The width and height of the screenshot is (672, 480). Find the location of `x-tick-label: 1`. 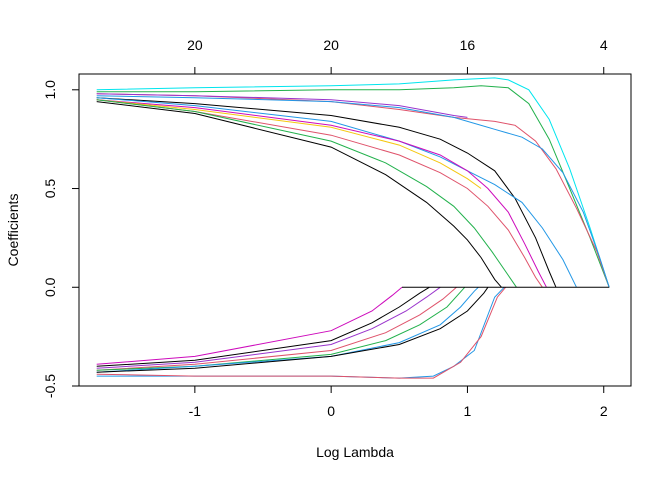

x-tick-label: 1 is located at coordinates (468, 411).